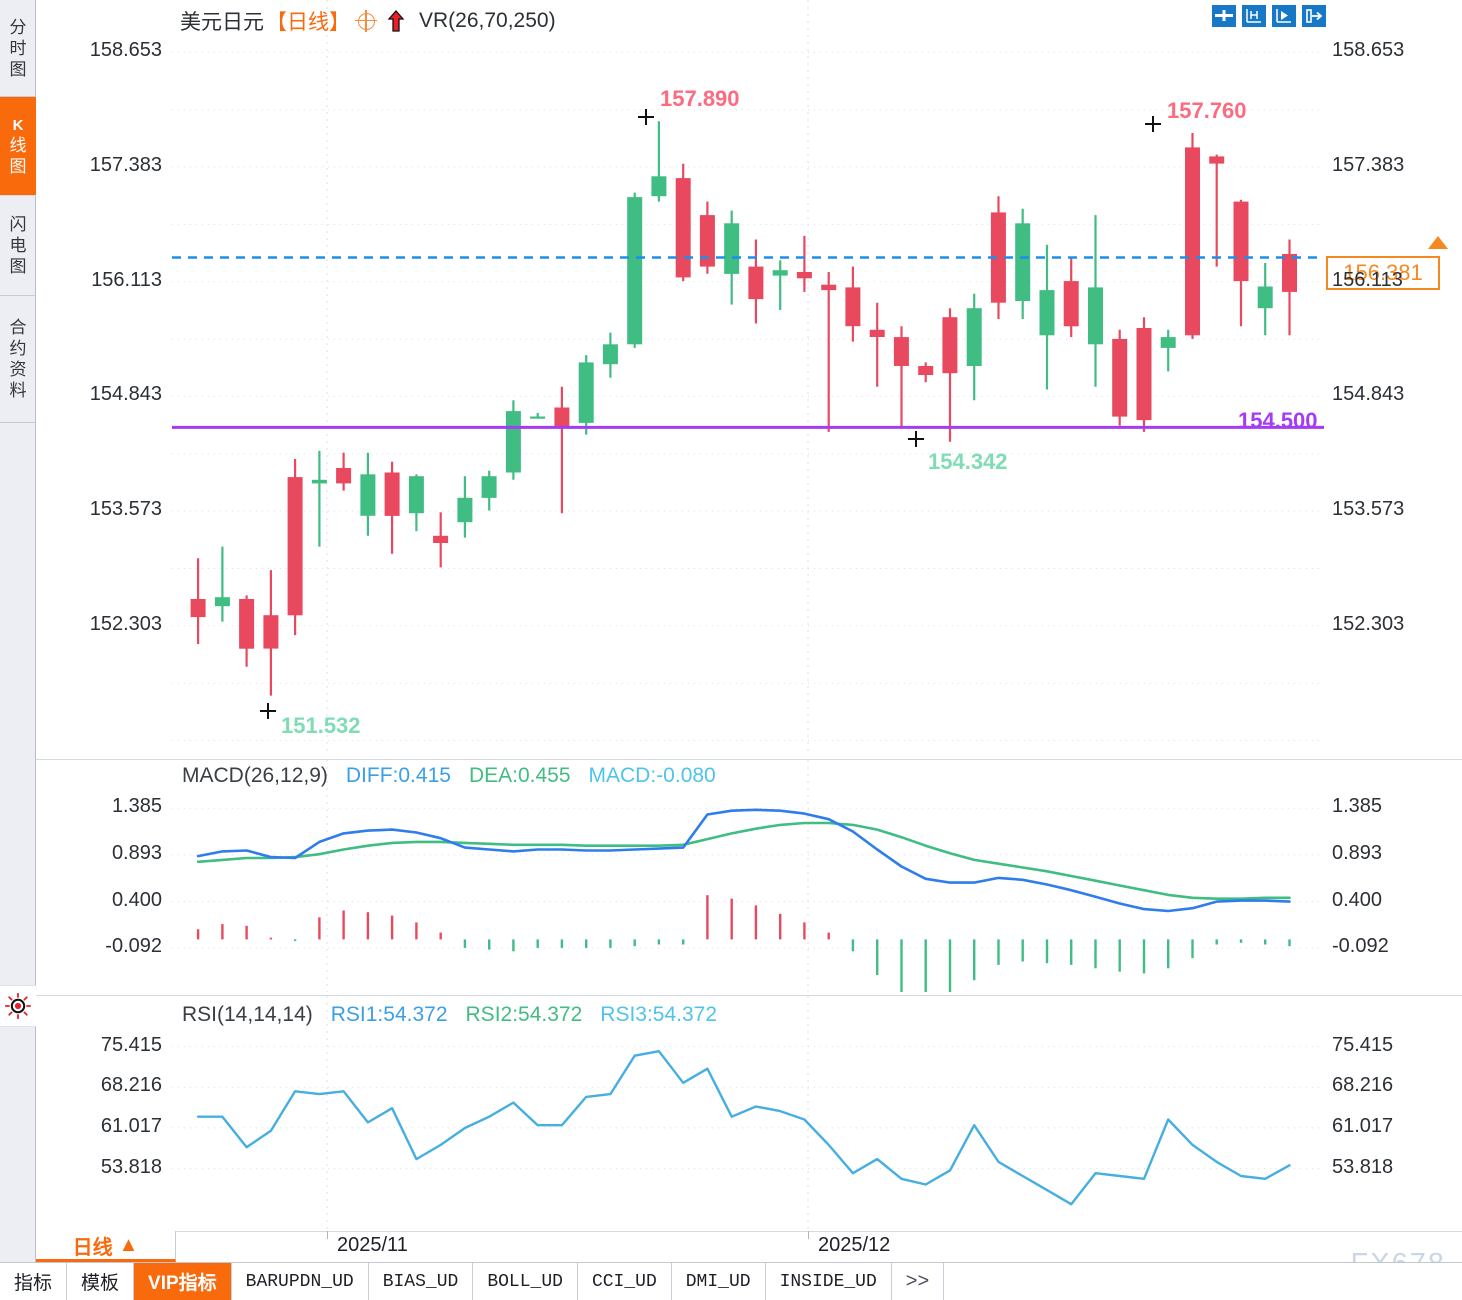 This screenshot has width=1462, height=1300. What do you see at coordinates (525, 1281) in the screenshot?
I see `bottom-bar-item-boll-ud: BOLL_UD` at bounding box center [525, 1281].